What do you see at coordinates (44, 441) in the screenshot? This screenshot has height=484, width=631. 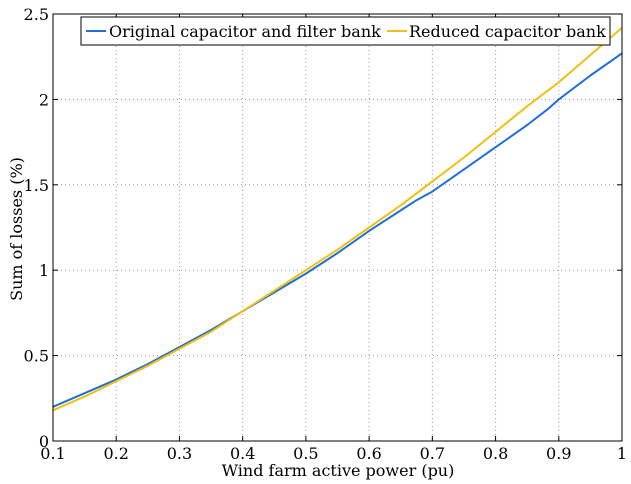 I see `y-tick-label: 0` at bounding box center [44, 441].